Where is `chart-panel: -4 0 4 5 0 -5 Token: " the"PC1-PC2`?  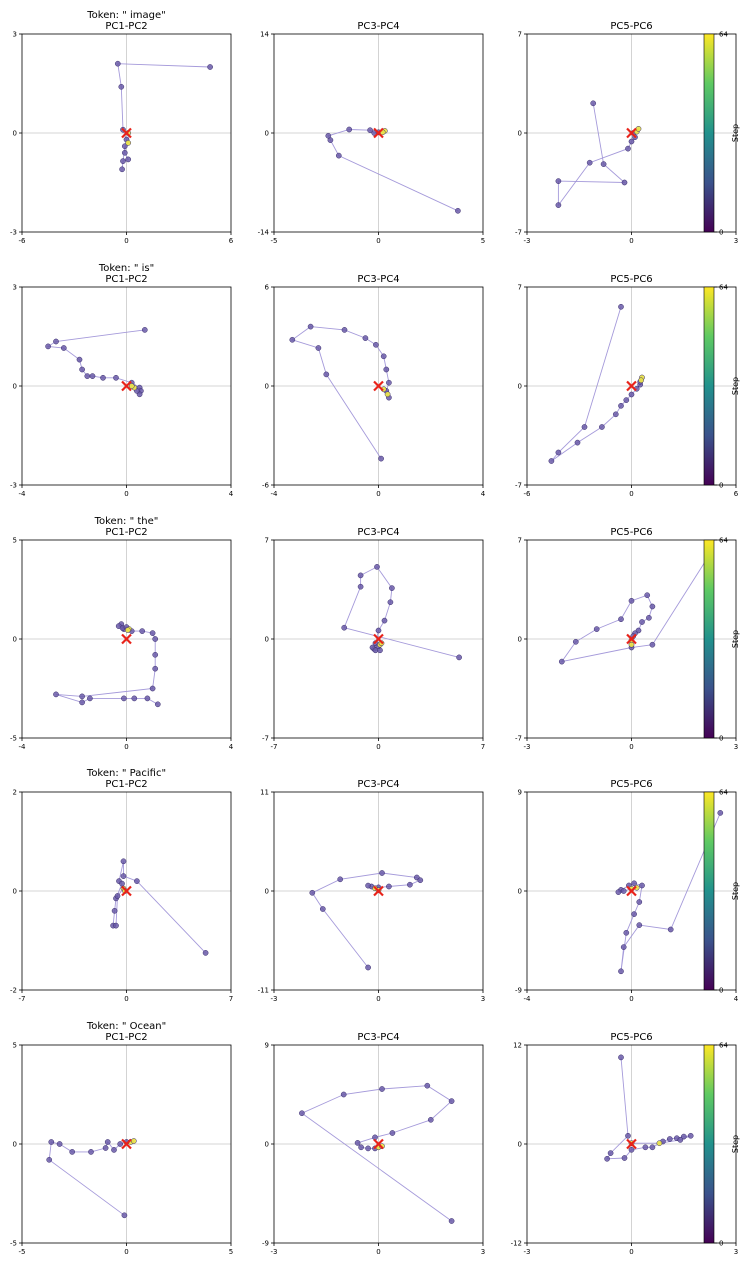
chart-panel: -4 0 4 5 0 -5 Token: " the"PC1-PC2 is located at coordinates (122, 633).